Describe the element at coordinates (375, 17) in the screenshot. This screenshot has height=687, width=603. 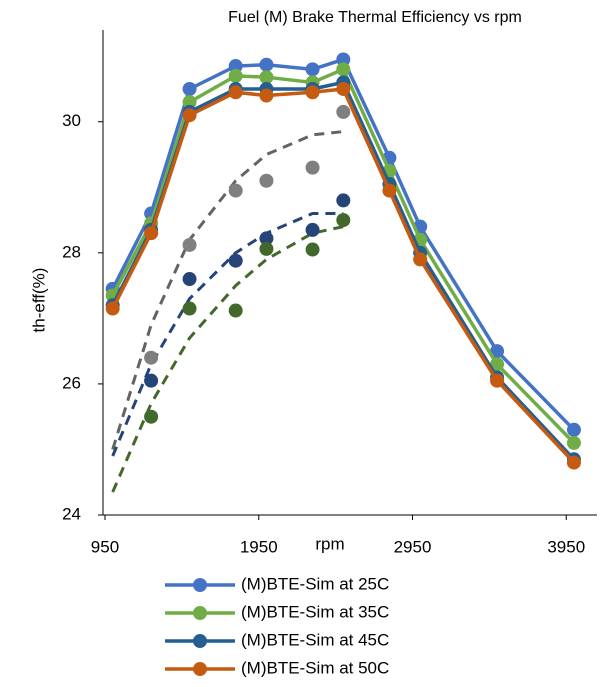
I see `chart-title: Fuel (M) Brake Thermal Efficiency vs rpm` at that location.